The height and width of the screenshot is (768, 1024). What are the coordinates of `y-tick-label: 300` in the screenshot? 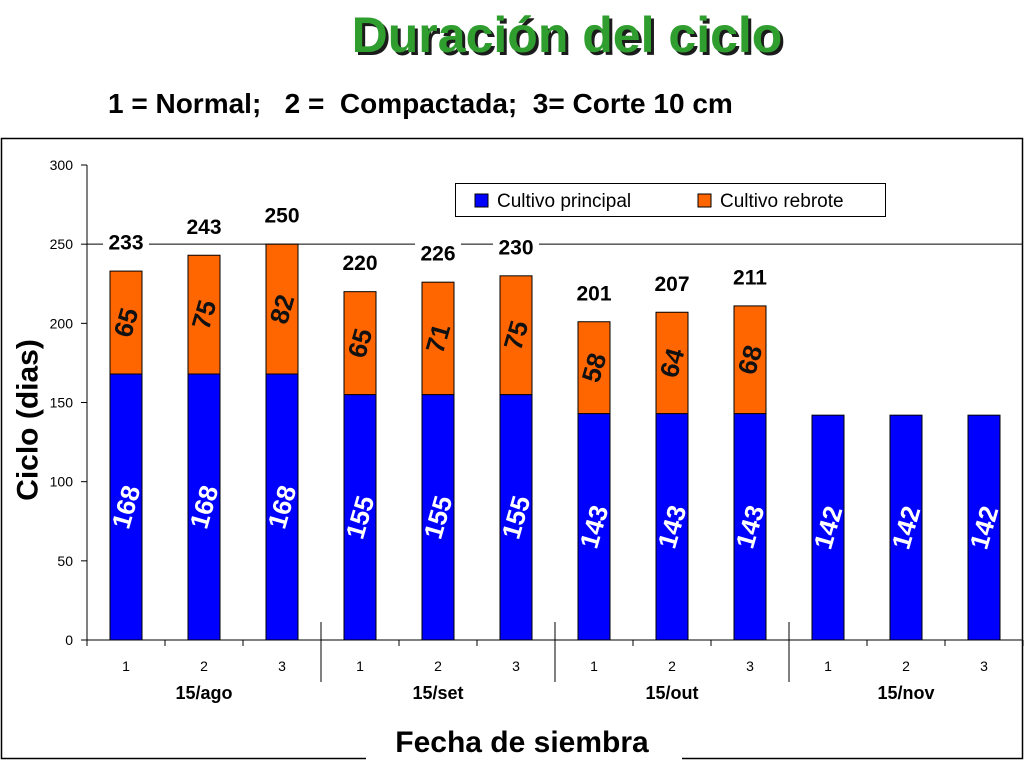 It's located at (62, 165).